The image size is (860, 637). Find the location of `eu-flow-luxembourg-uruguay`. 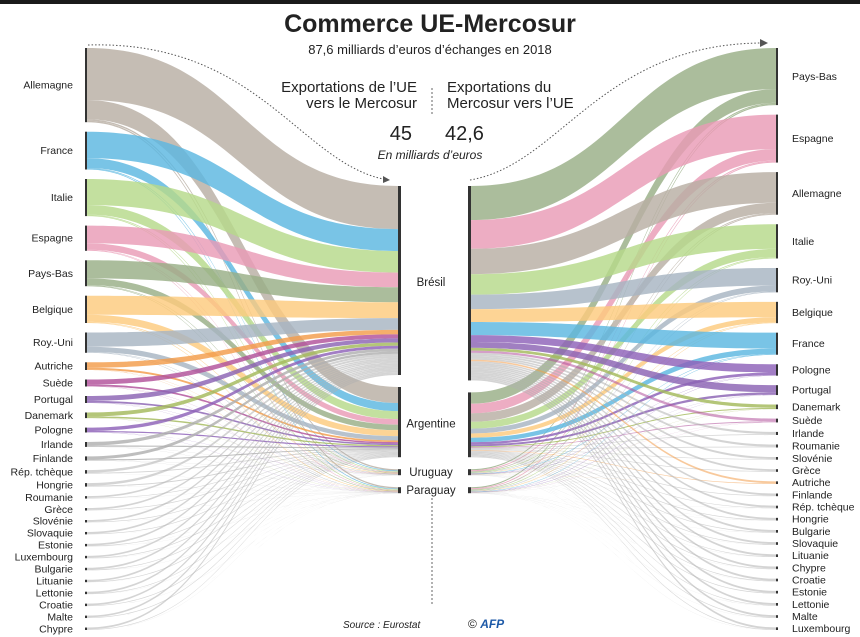

eu-flow-luxembourg-uruguay is located at coordinates (242, 516).